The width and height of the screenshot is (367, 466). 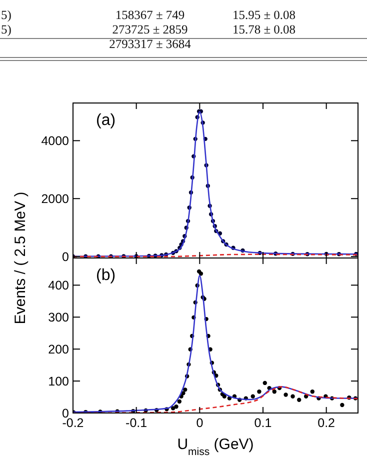 I want to click on y-axis-title: Events / ( 2.5 MeV ), so click(x=20, y=258).